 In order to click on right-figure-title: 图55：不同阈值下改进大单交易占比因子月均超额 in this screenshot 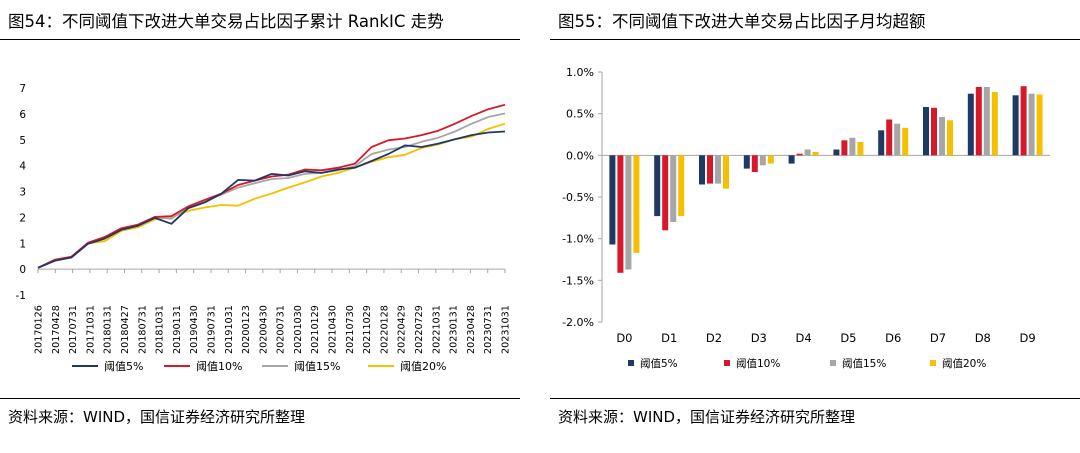, I will do `click(742, 21)`.